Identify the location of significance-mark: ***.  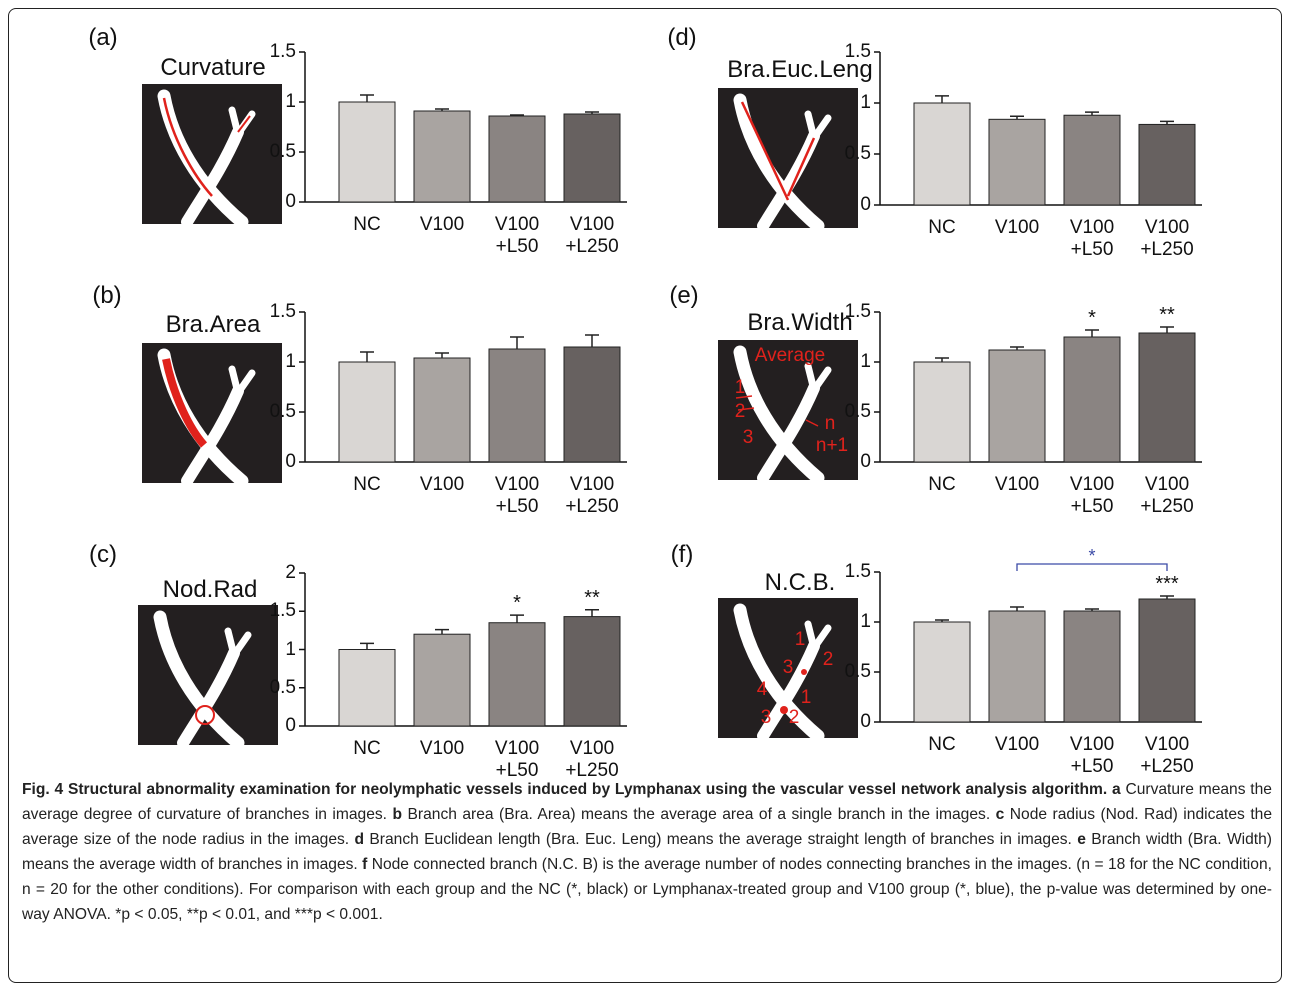
(1167, 584).